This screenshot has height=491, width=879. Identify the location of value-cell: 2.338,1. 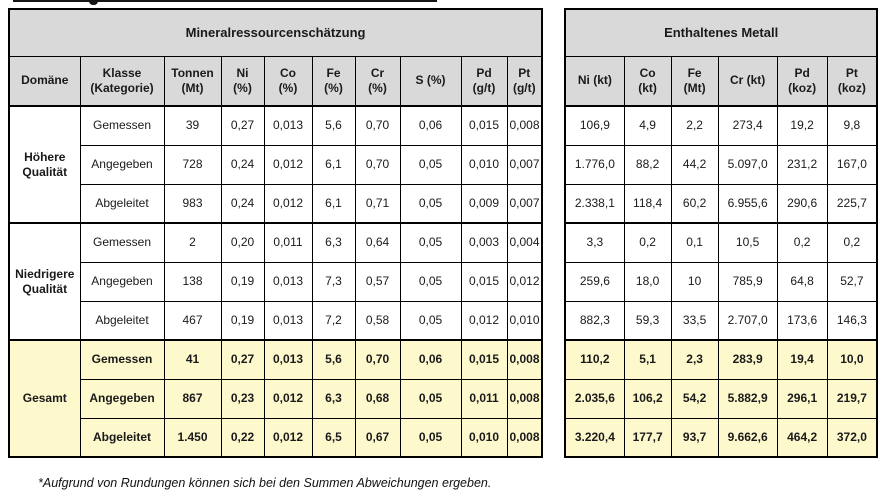
(594, 203).